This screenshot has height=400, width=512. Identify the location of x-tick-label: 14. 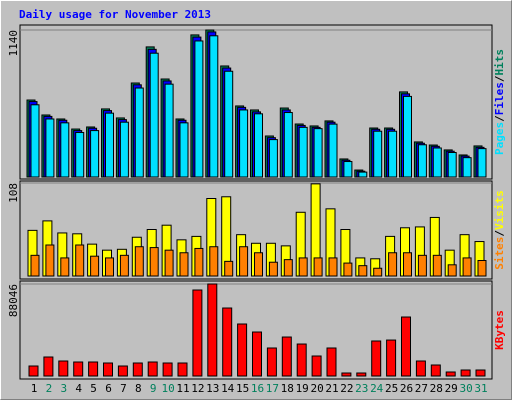
(228, 388).